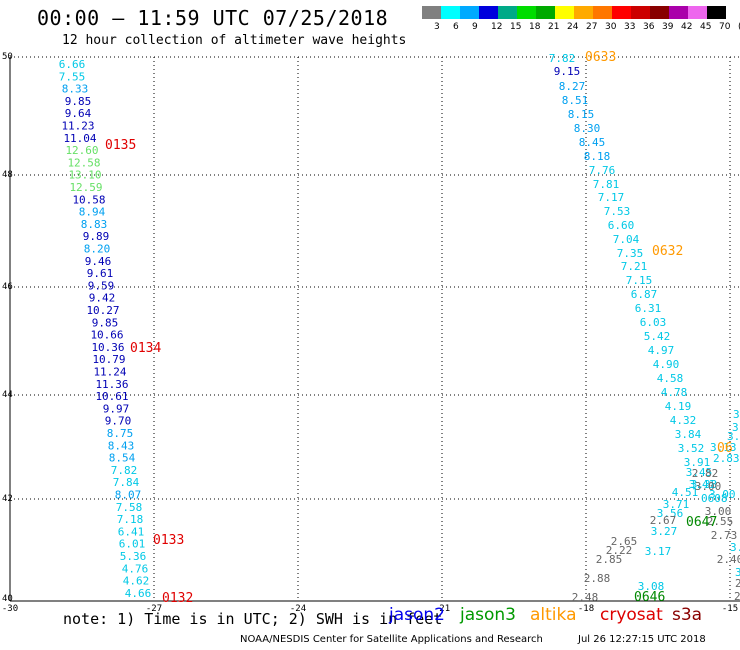 The height and width of the screenshot is (650, 740). What do you see at coordinates (630, 27) in the screenshot?
I see `colorbar-label: 33` at bounding box center [630, 27].